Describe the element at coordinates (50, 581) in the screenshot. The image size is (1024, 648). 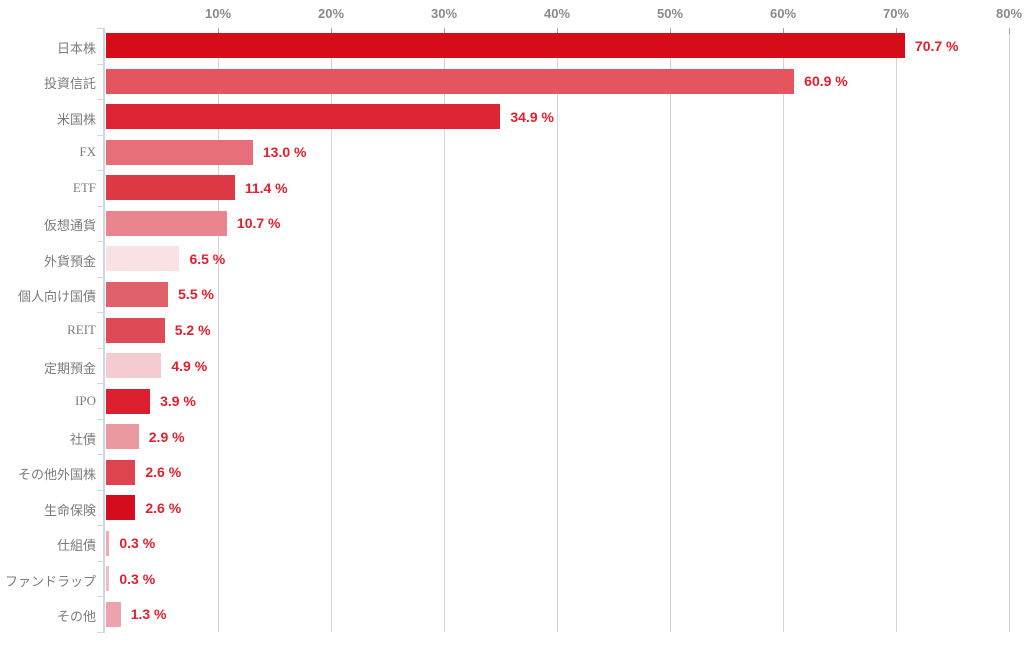
I see `category-label: ファンドラップ` at that location.